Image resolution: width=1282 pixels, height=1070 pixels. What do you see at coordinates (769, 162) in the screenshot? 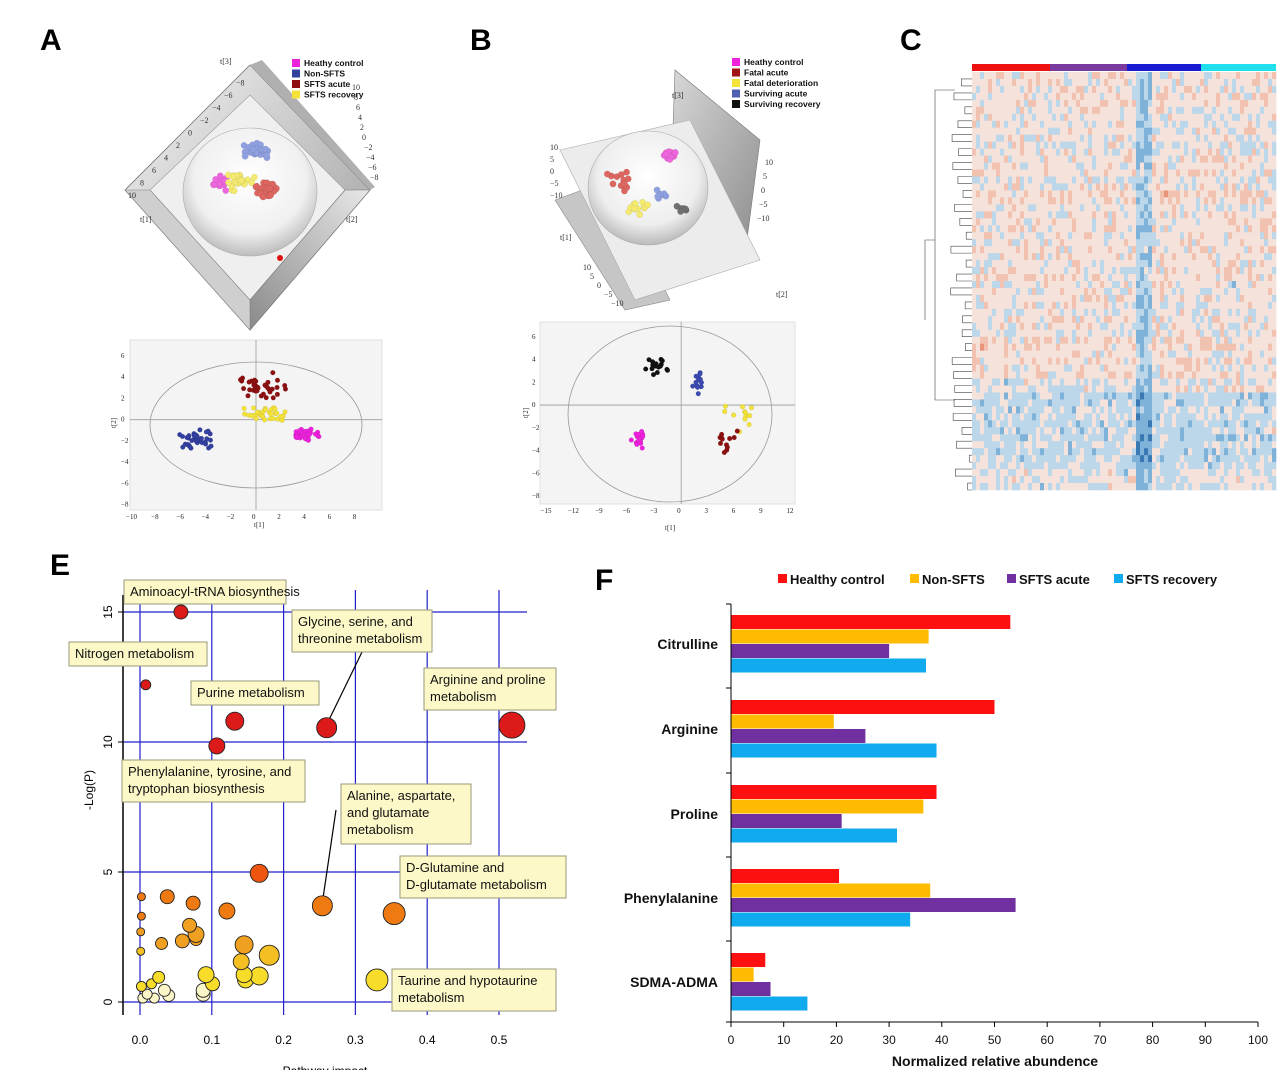
I see `tick-label: 10` at bounding box center [769, 162].